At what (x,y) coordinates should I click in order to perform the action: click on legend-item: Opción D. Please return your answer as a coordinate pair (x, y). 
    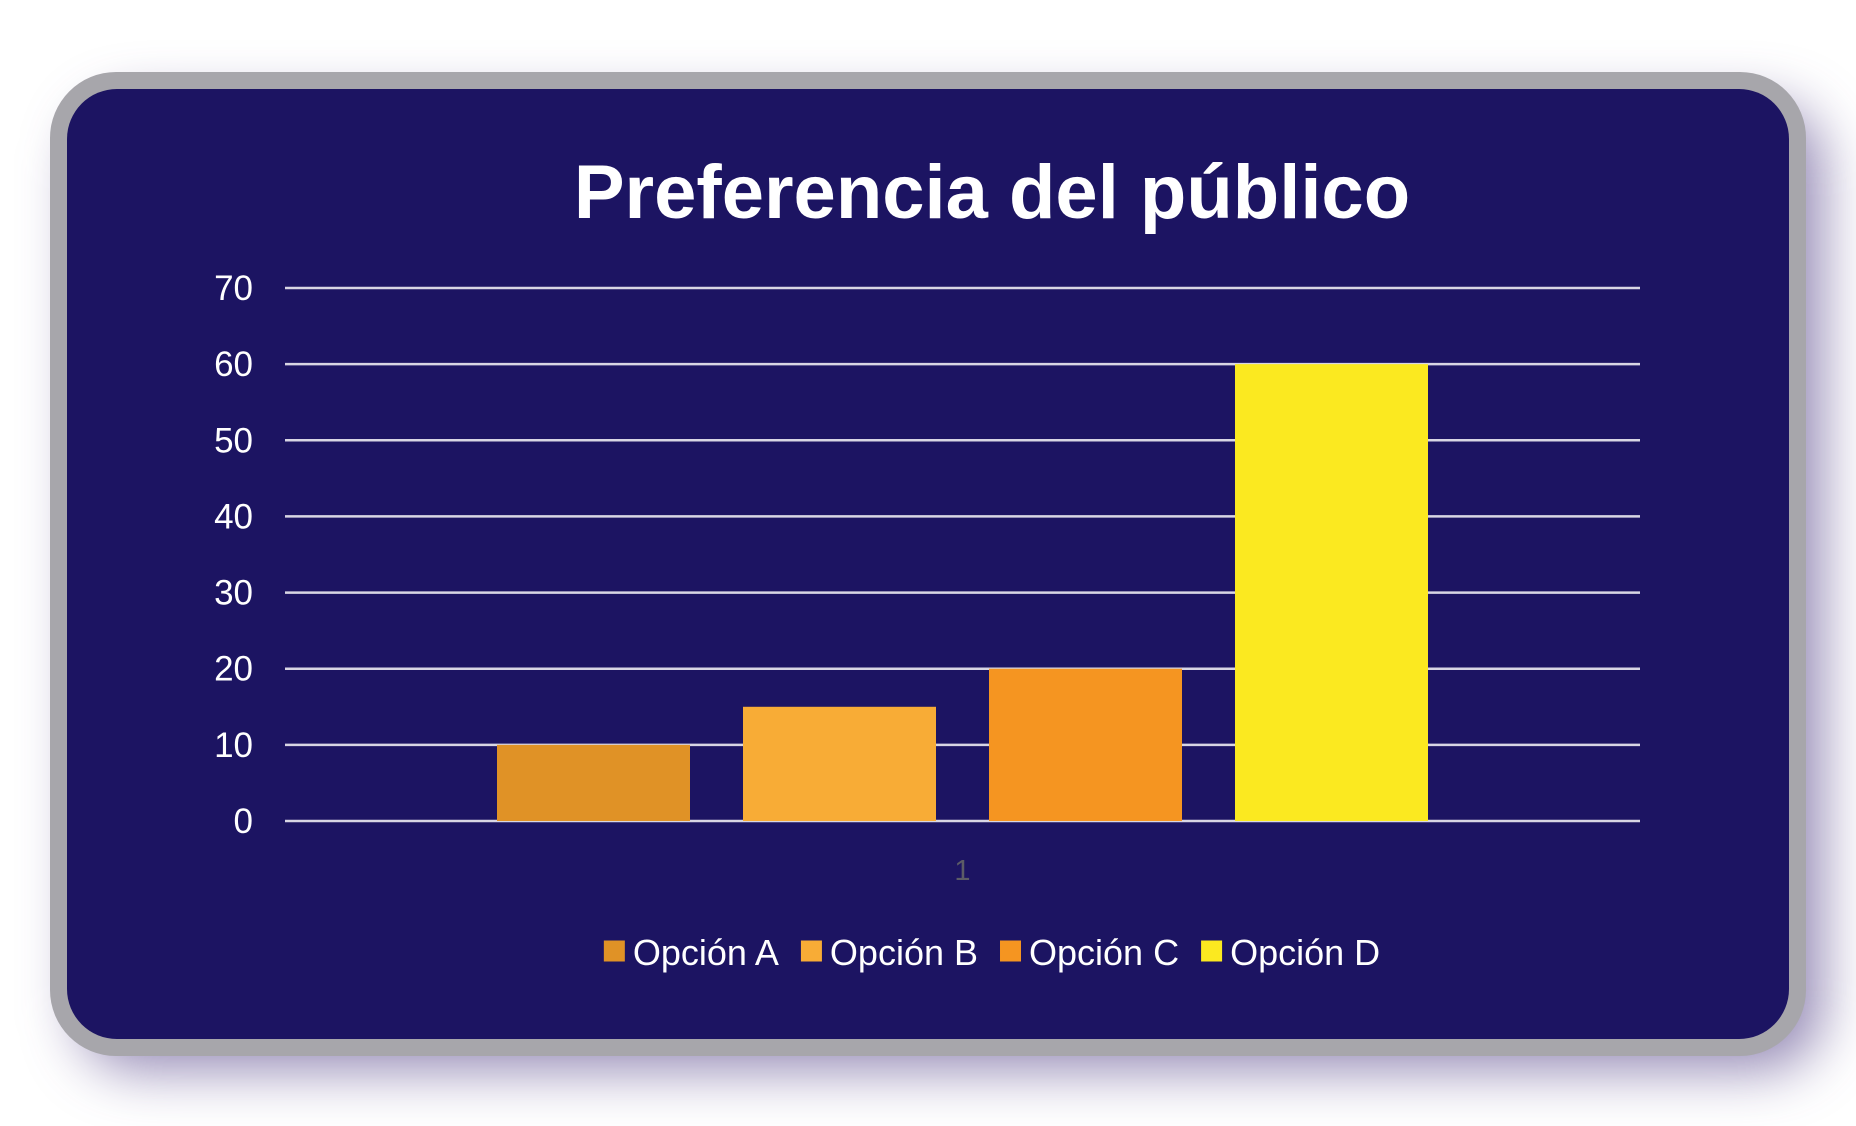
    Looking at the image, I should click on (1290, 952).